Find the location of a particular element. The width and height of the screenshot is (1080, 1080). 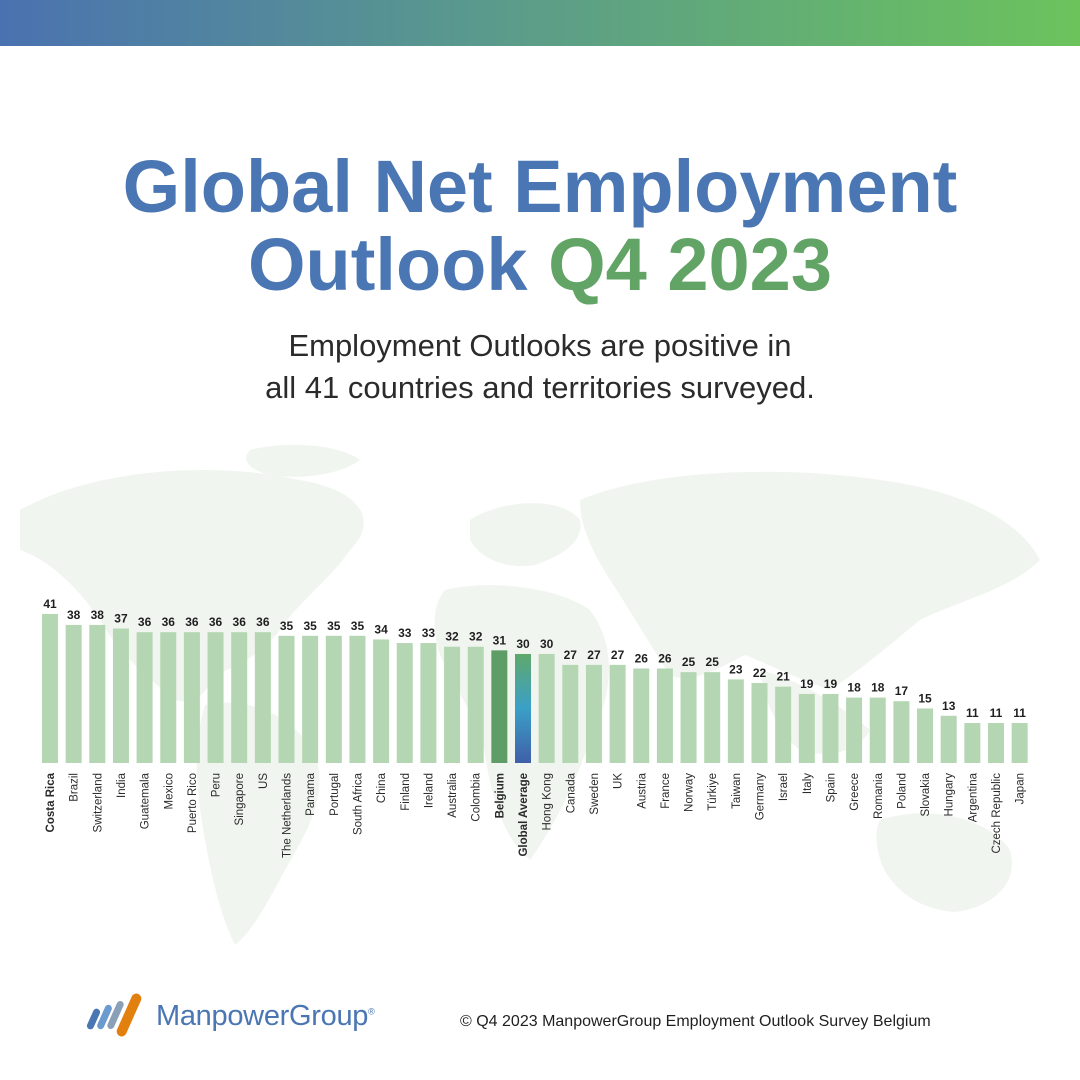

bar-france is located at coordinates (664, 715).